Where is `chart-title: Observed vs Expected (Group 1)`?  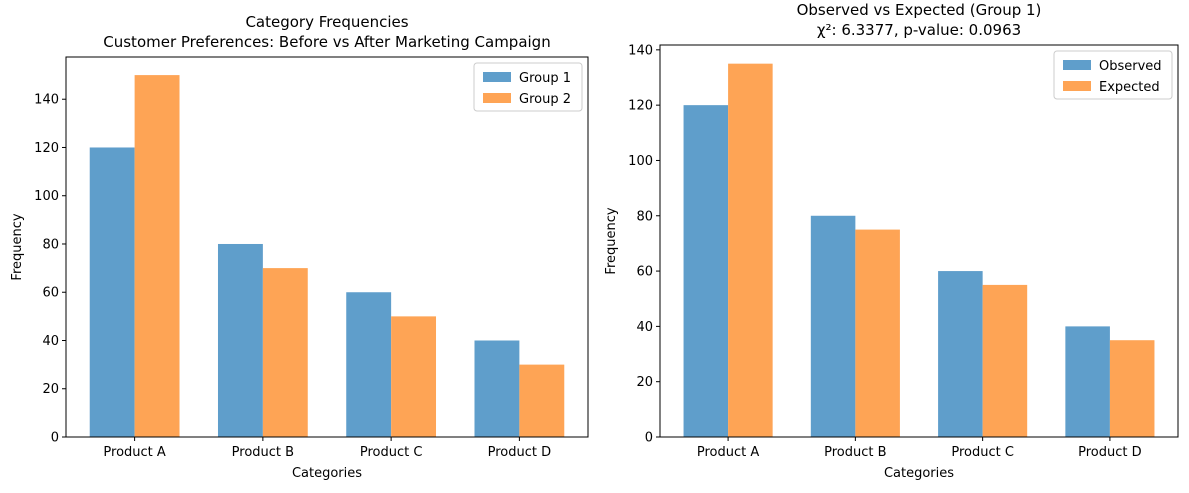 chart-title: Observed vs Expected (Group 1) is located at coordinates (919, 10).